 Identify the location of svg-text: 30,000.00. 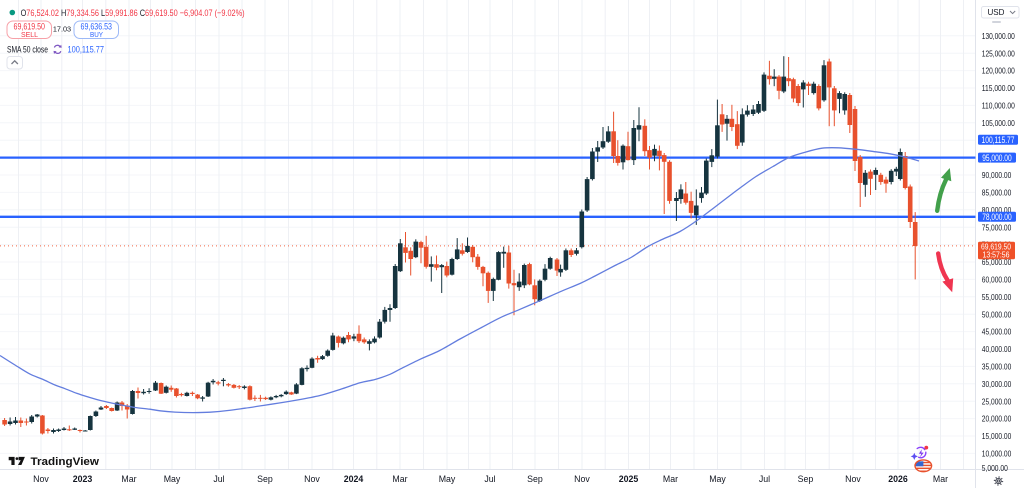
(997, 384).